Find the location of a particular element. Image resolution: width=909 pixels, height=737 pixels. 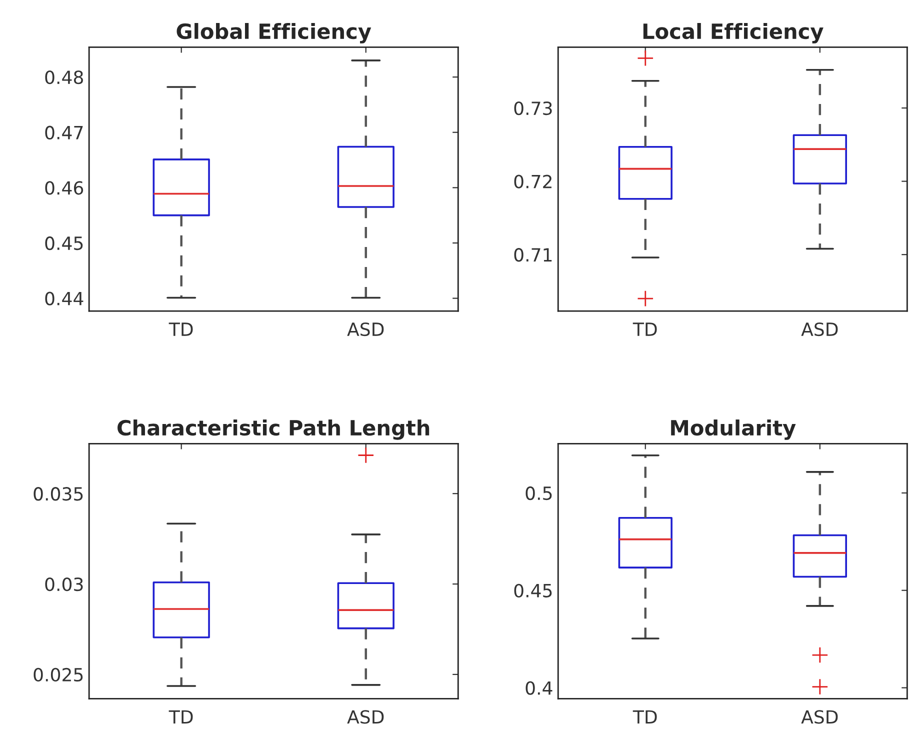

y-tick-label: 0.03 is located at coordinates (64, 584).